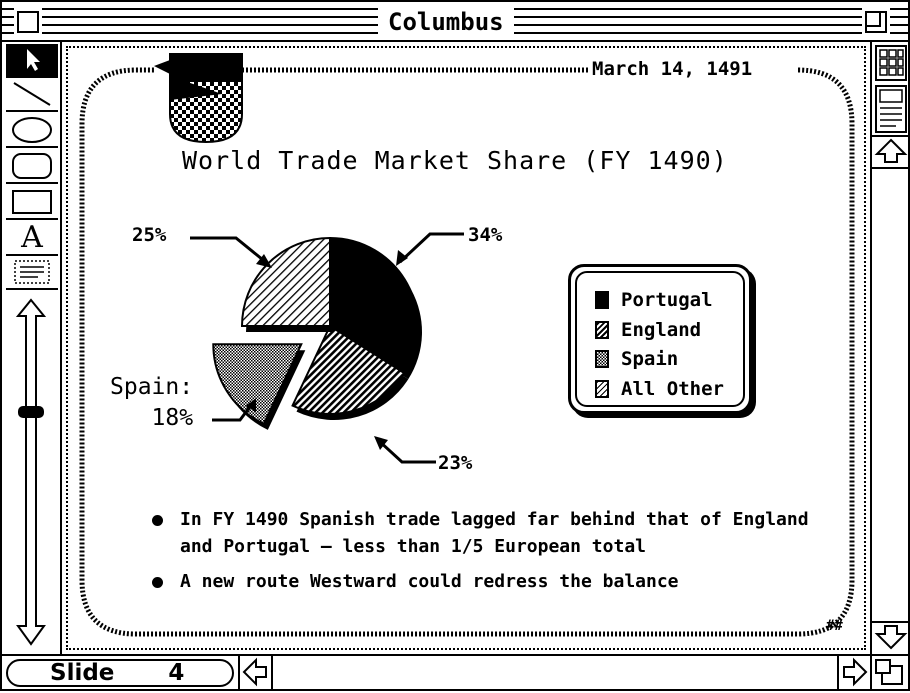 The width and height of the screenshot is (910, 693). Describe the element at coordinates (602, 359) in the screenshot. I see `swatch-spain` at that location.